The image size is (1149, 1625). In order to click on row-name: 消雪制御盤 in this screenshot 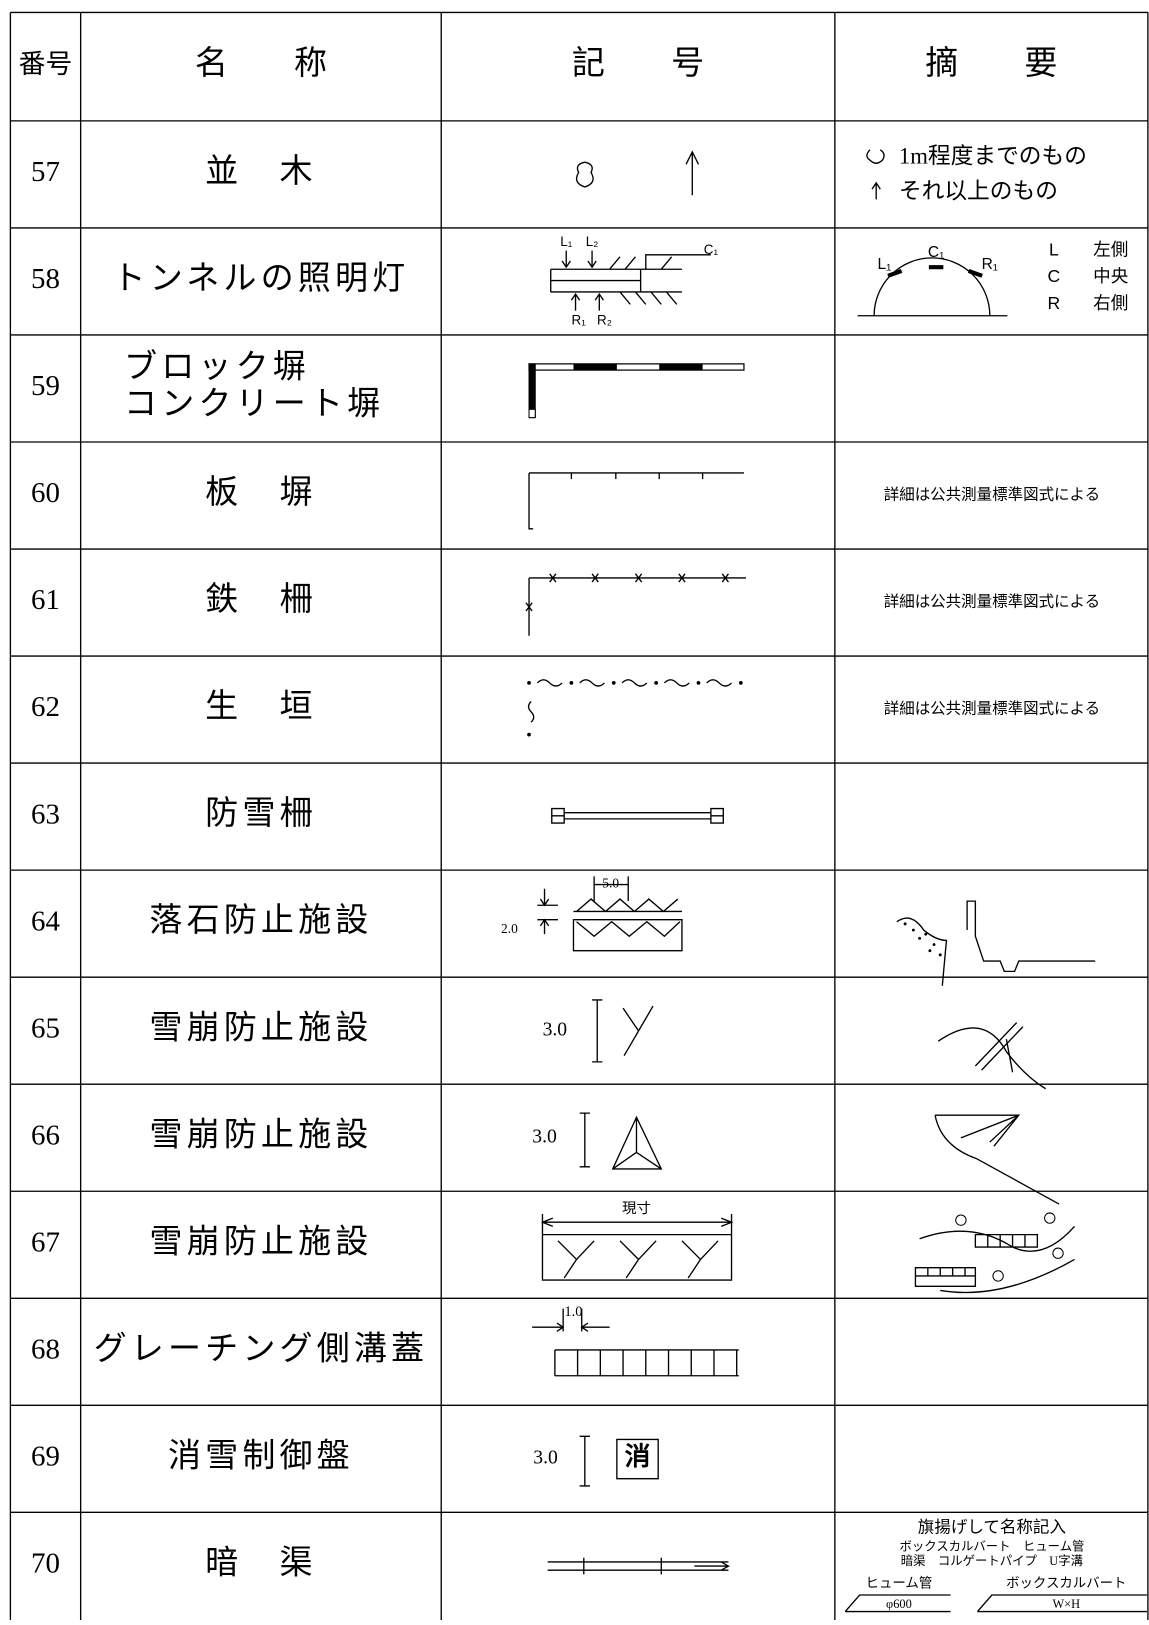, I will do `click(261, 1455)`.